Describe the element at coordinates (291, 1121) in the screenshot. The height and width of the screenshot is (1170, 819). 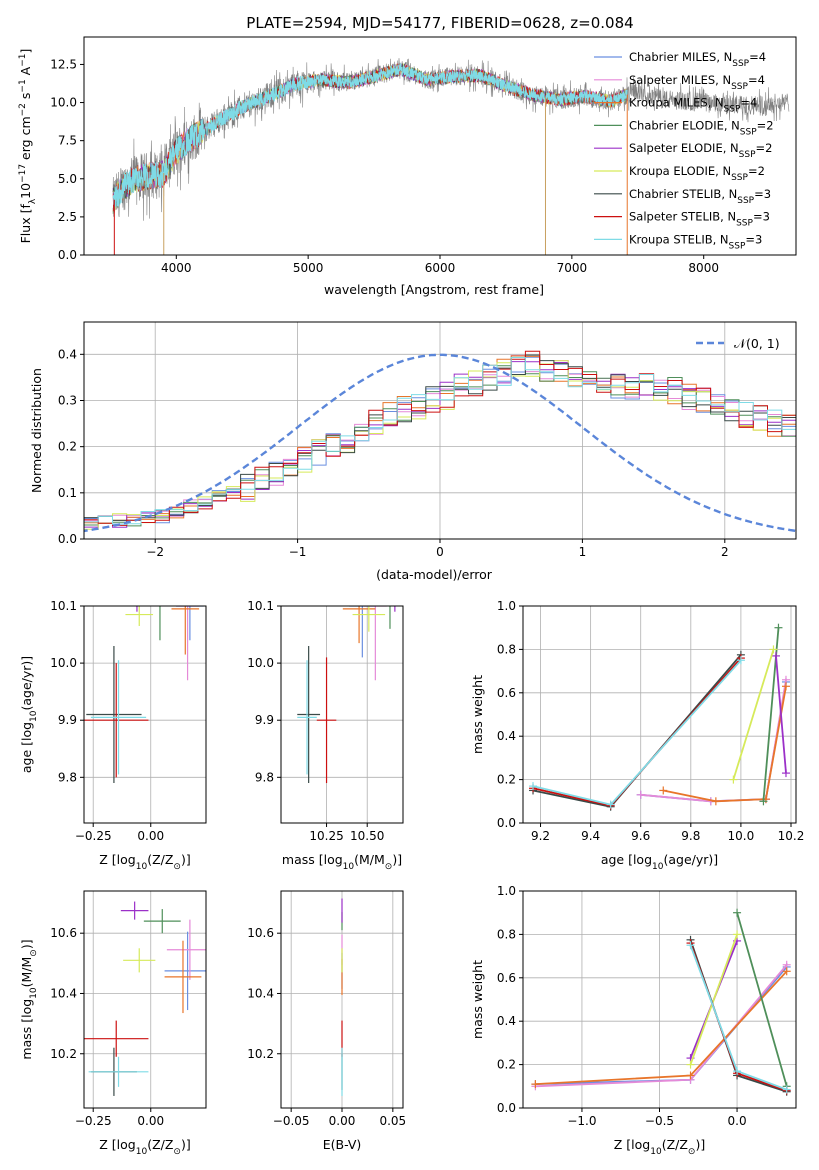
I see `mass-vs-EBV-xtick-label: −0.05` at that location.